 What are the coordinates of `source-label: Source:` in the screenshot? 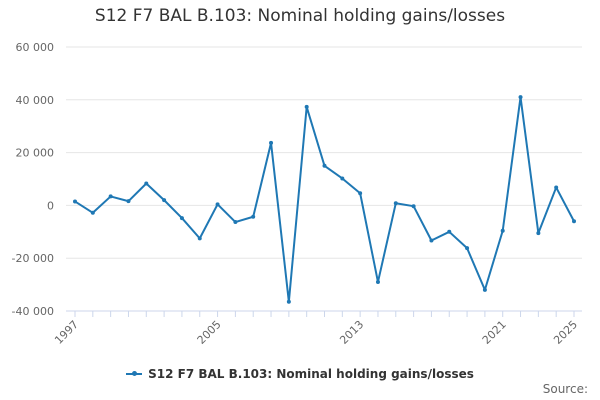 It's located at (565, 389).